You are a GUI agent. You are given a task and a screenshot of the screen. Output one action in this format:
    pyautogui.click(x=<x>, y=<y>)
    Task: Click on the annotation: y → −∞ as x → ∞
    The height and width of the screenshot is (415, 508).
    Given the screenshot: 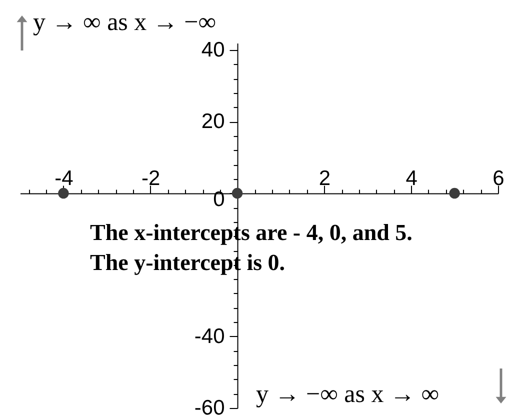 What is the action you would take?
    pyautogui.click(x=348, y=394)
    